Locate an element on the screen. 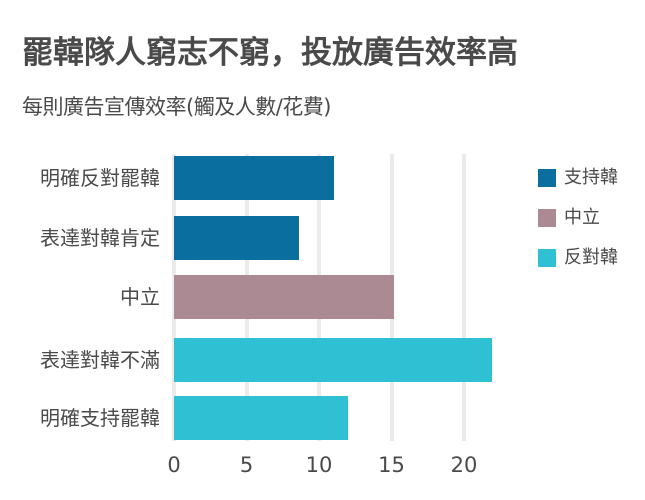  category-label: 明確支持罷韓 is located at coordinates (100, 418).